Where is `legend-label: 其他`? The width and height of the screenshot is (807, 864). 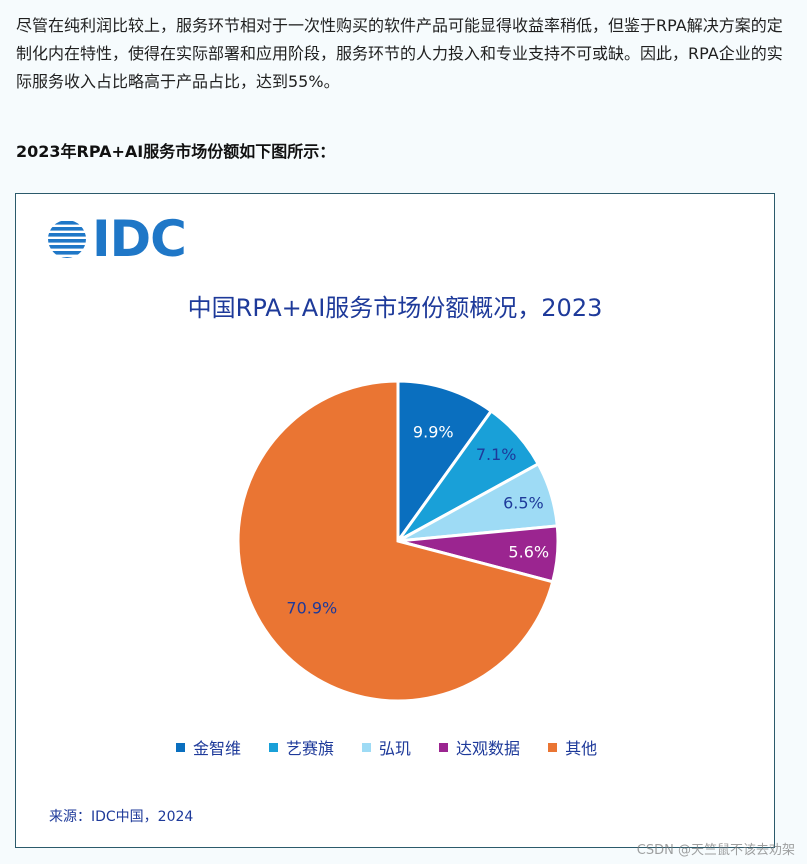
legend-label: 其他 is located at coordinates (581, 748).